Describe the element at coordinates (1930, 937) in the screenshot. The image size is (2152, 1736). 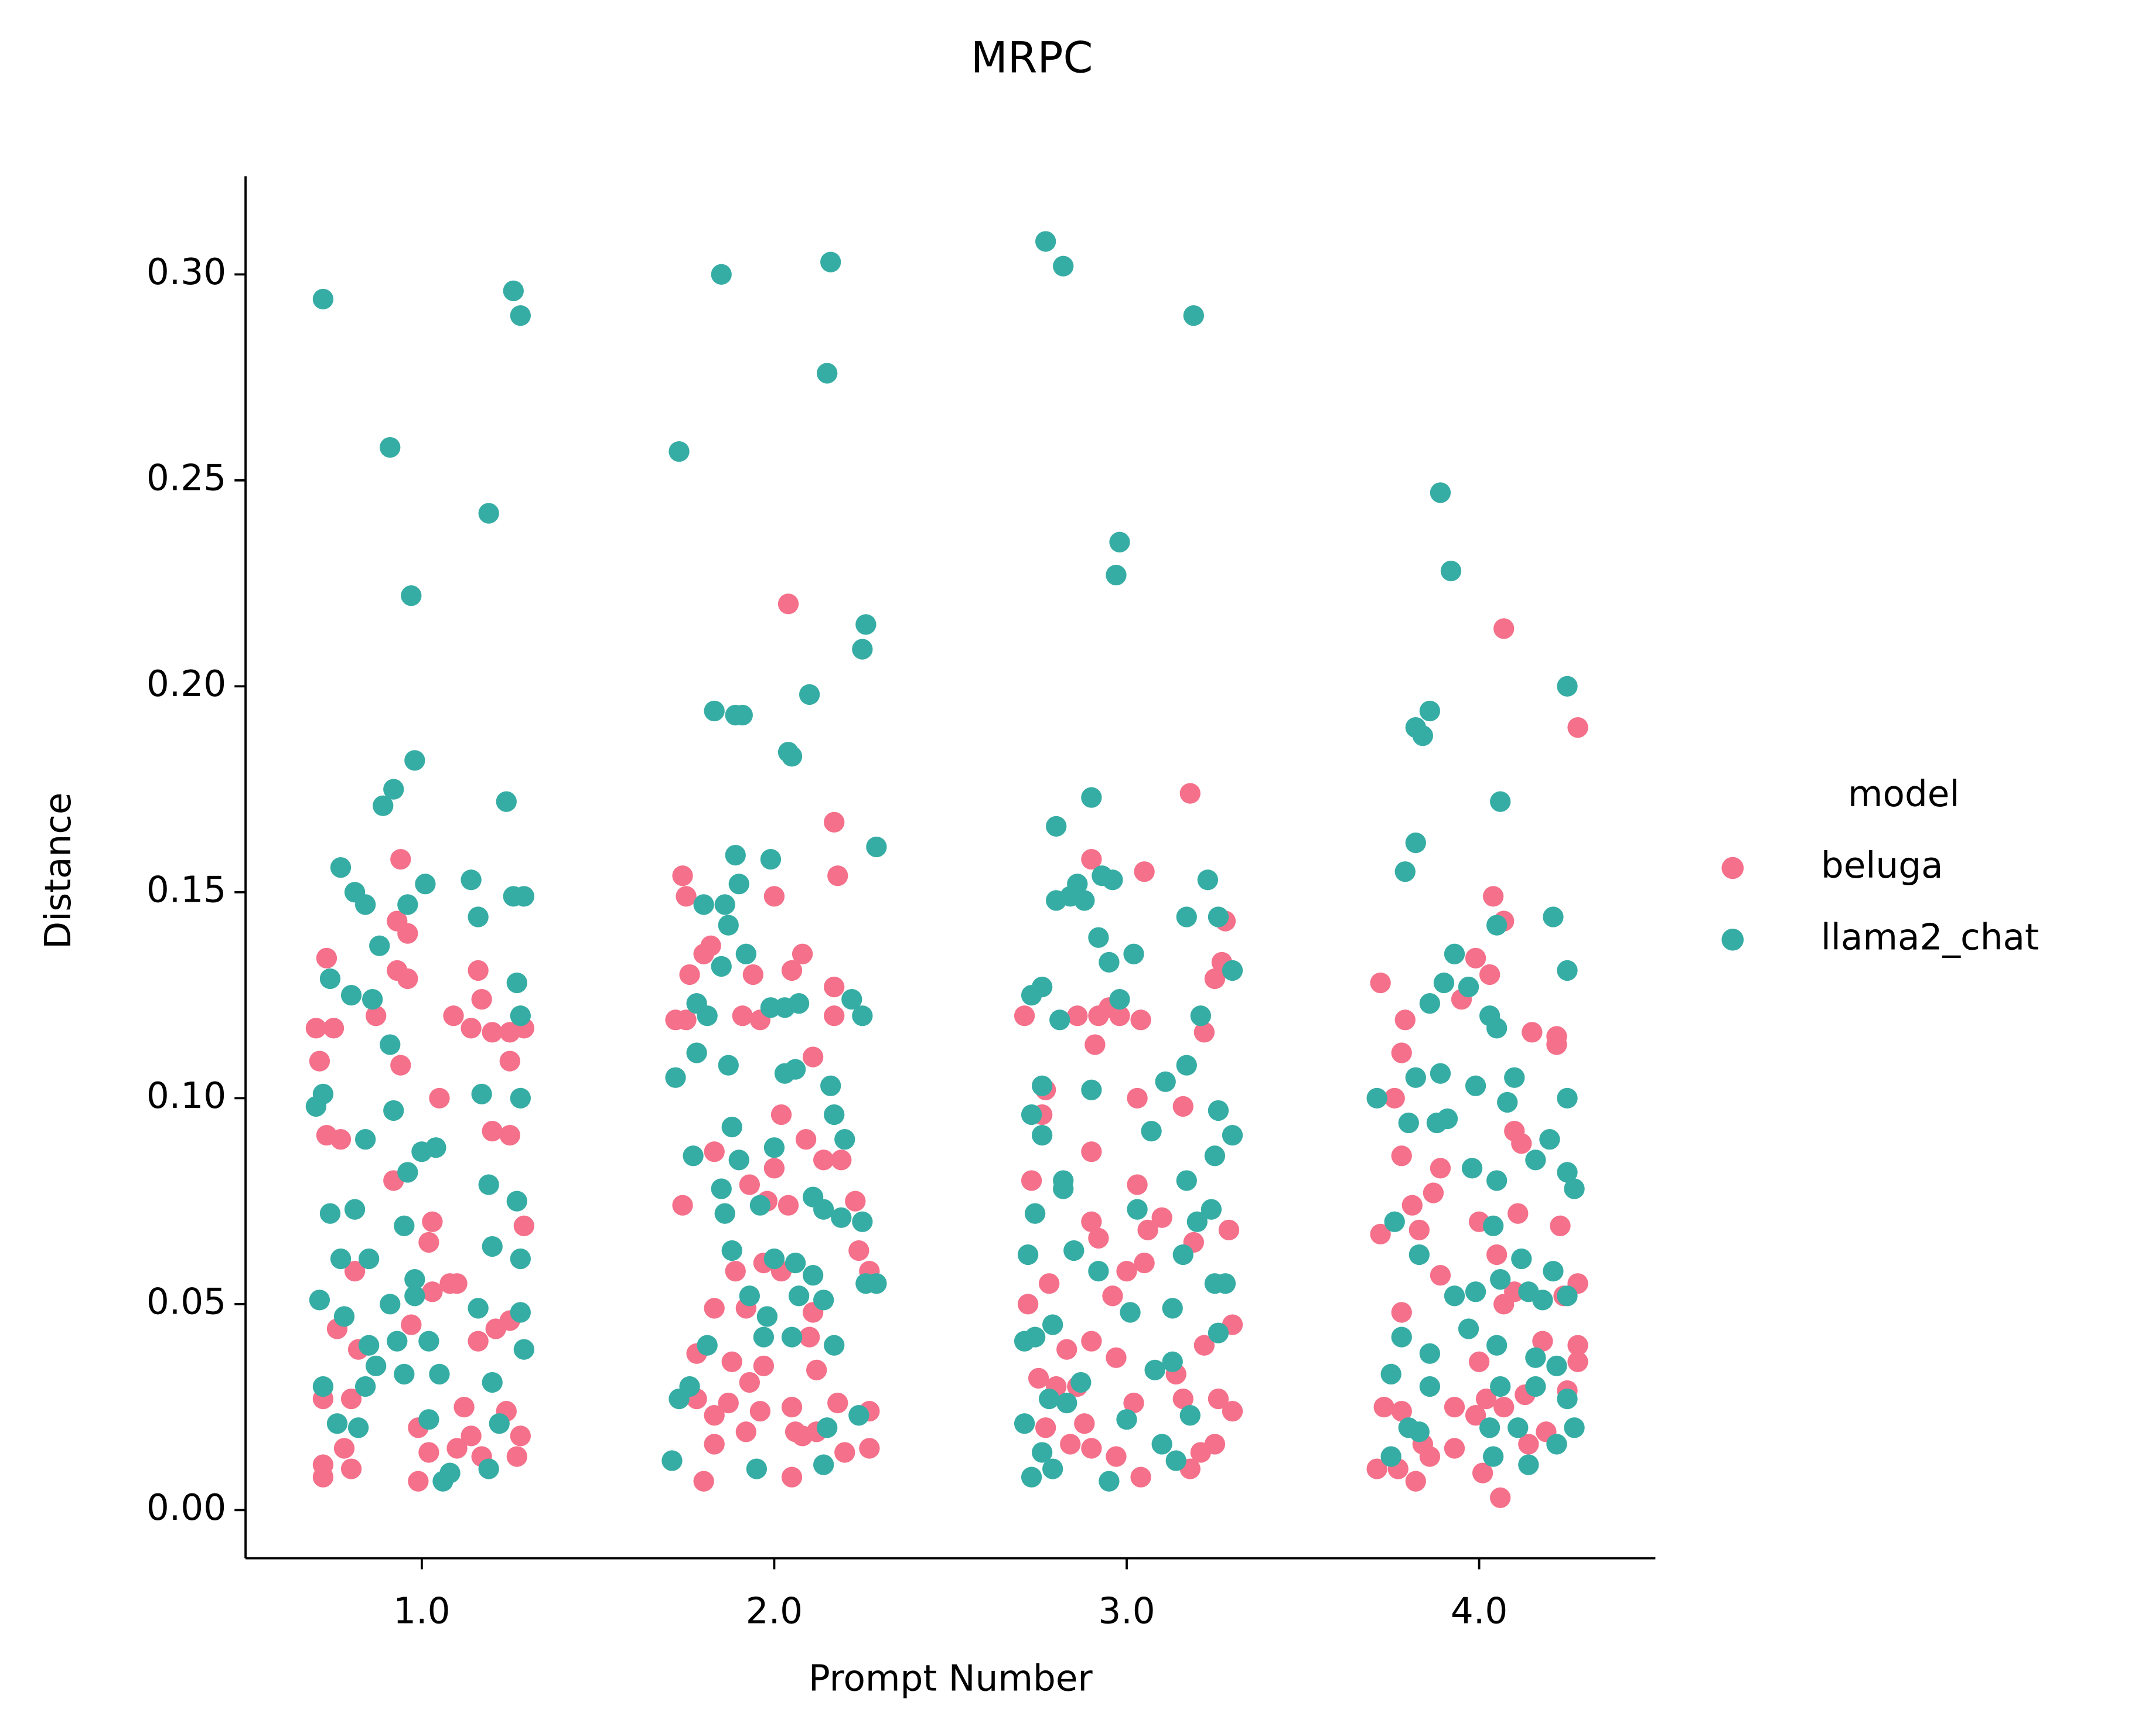
I see `legend-label: llama2_chat` at that location.